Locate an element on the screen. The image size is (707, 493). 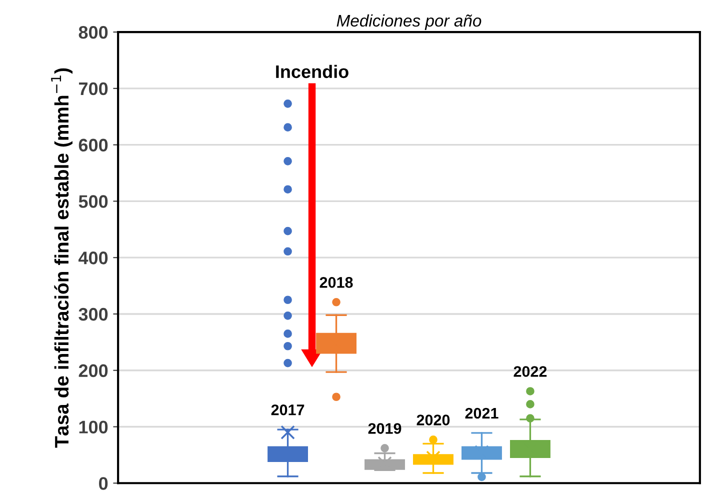
y-tick-label: 200 is located at coordinates (93, 371).